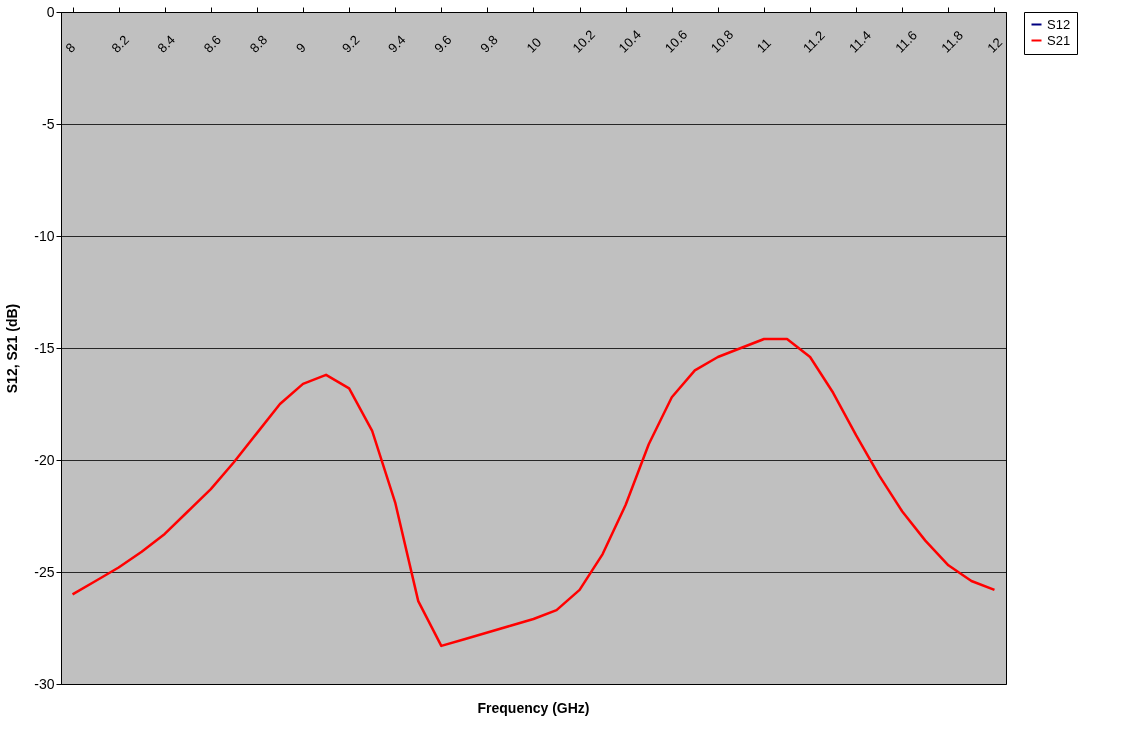  Describe the element at coordinates (1059, 24) in the screenshot. I see `legend-label: S12` at that location.